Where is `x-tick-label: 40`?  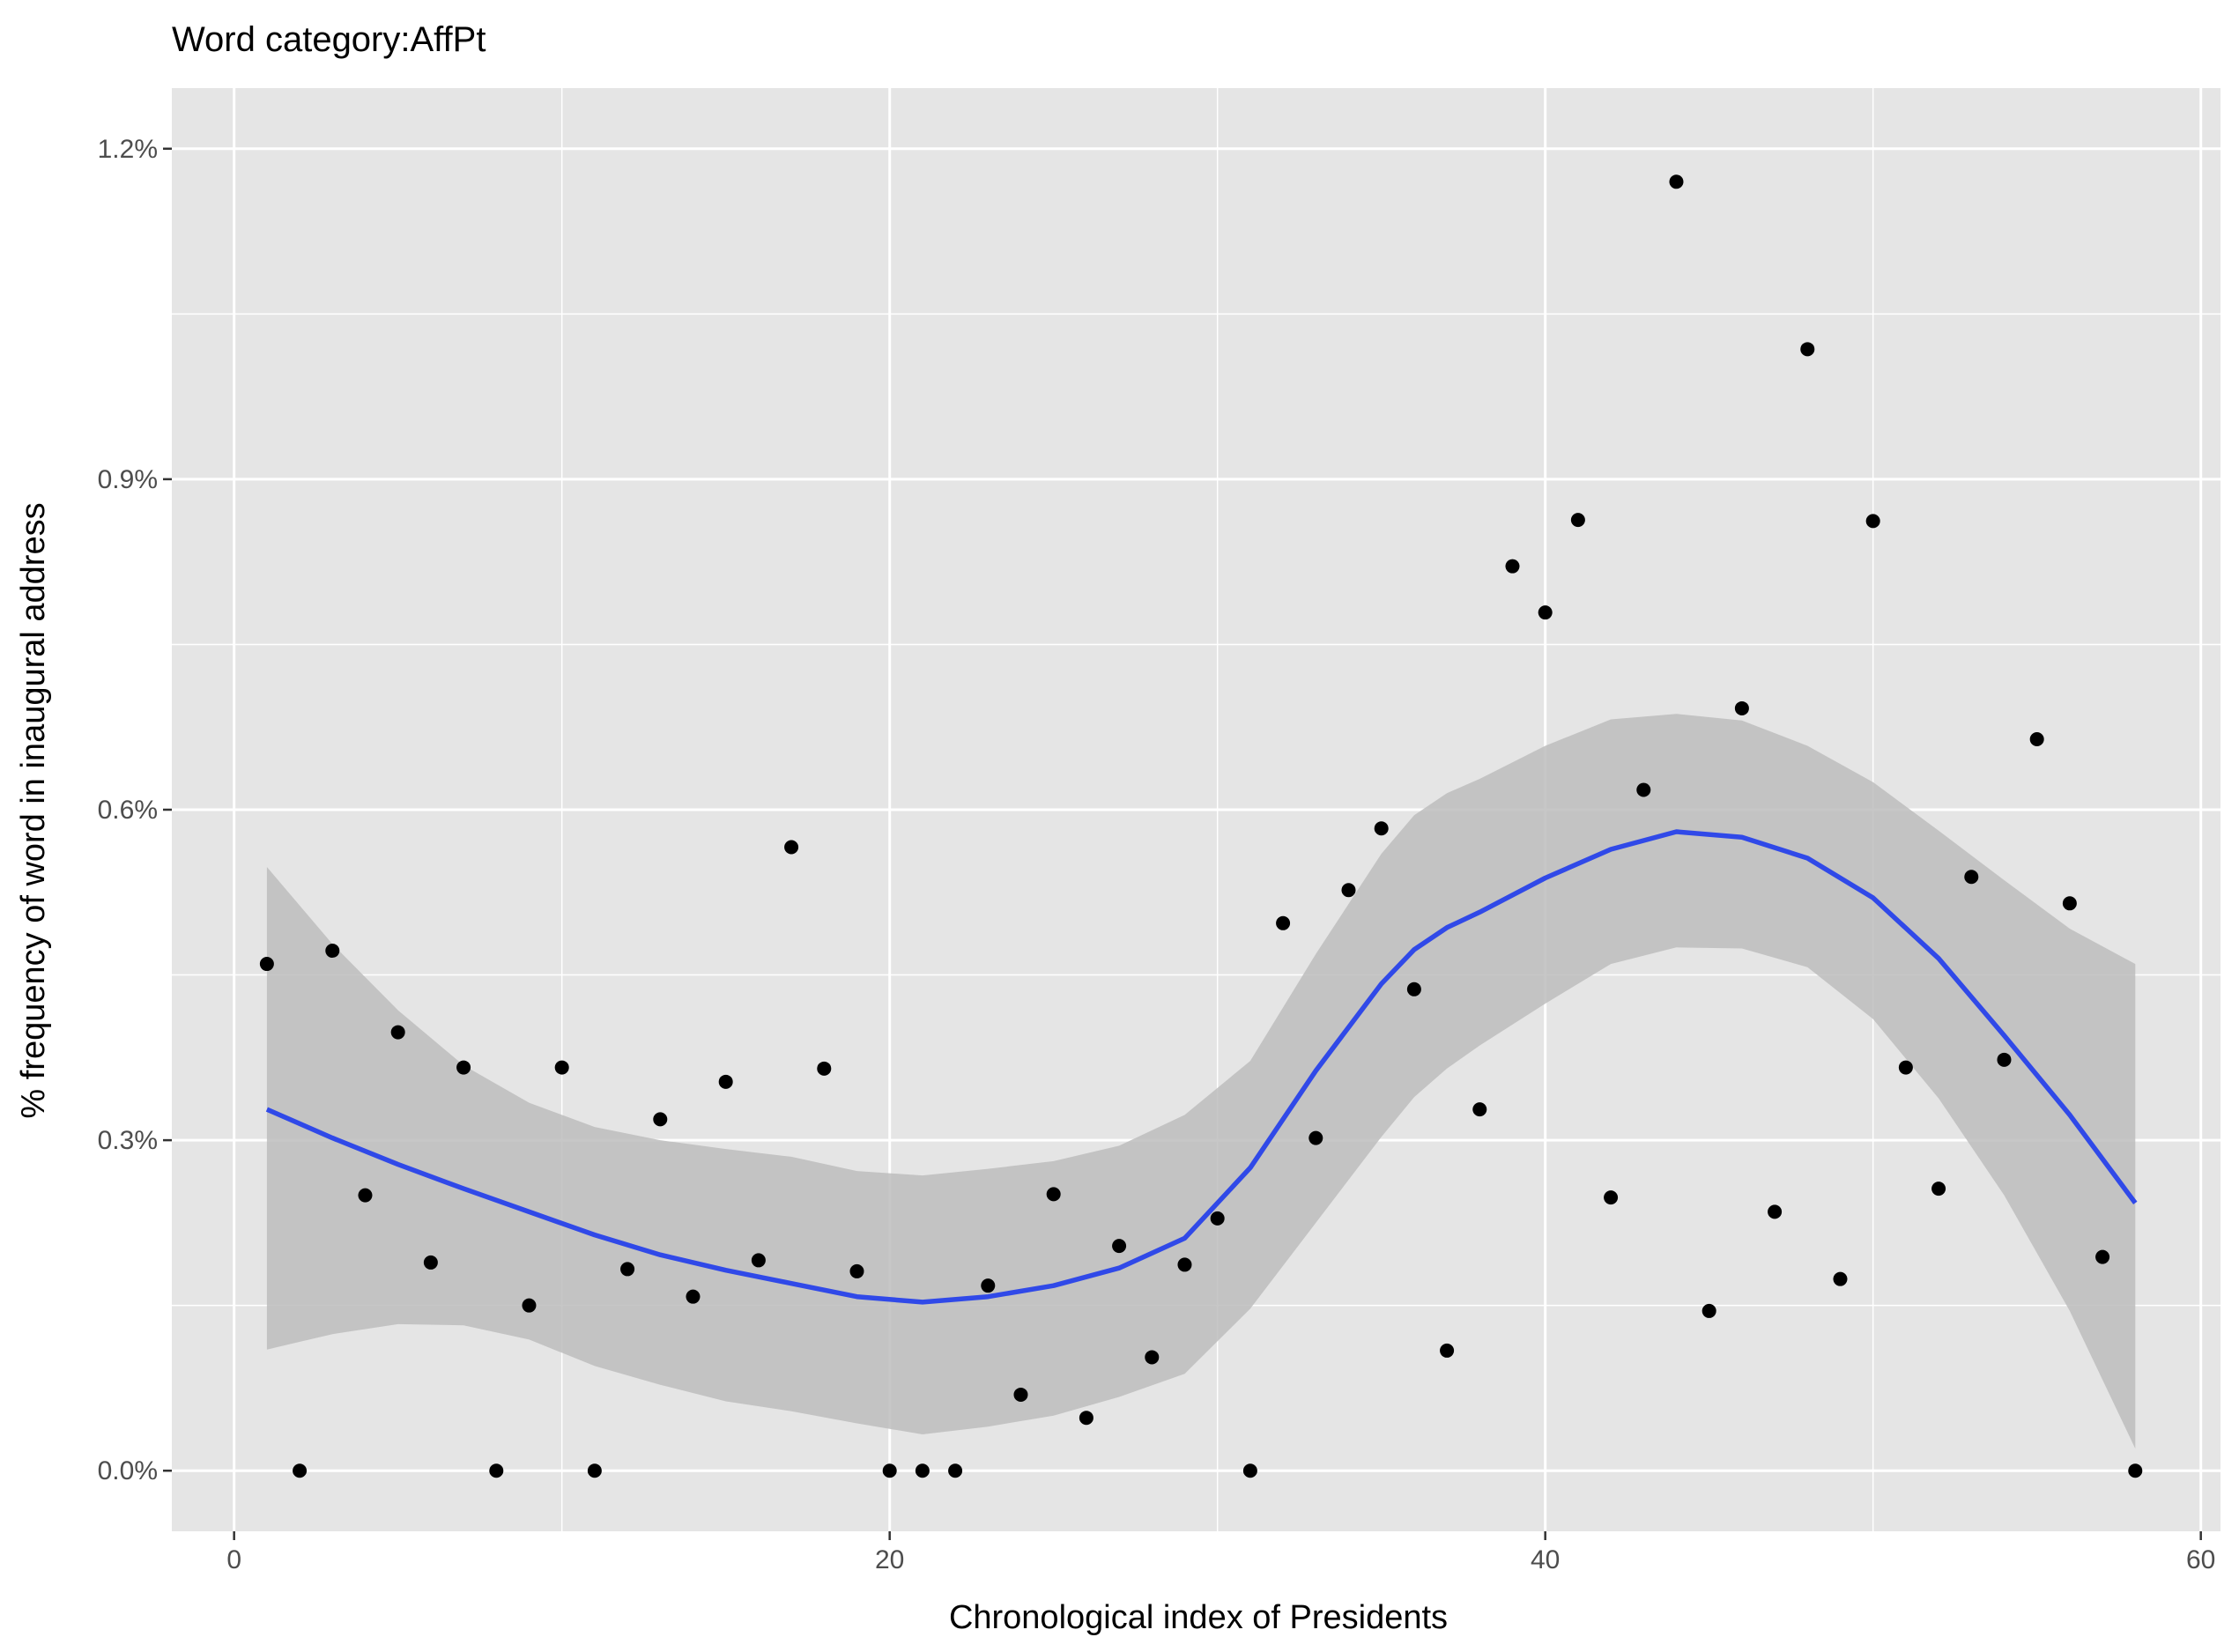
x-tick-label: 40 is located at coordinates (1545, 1559).